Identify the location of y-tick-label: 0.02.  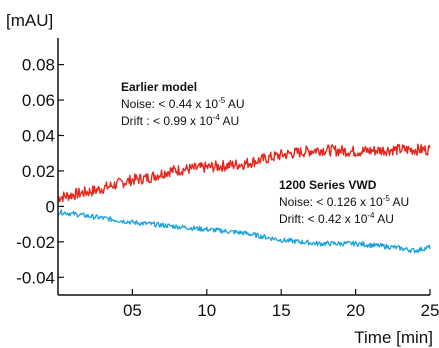
(38, 171).